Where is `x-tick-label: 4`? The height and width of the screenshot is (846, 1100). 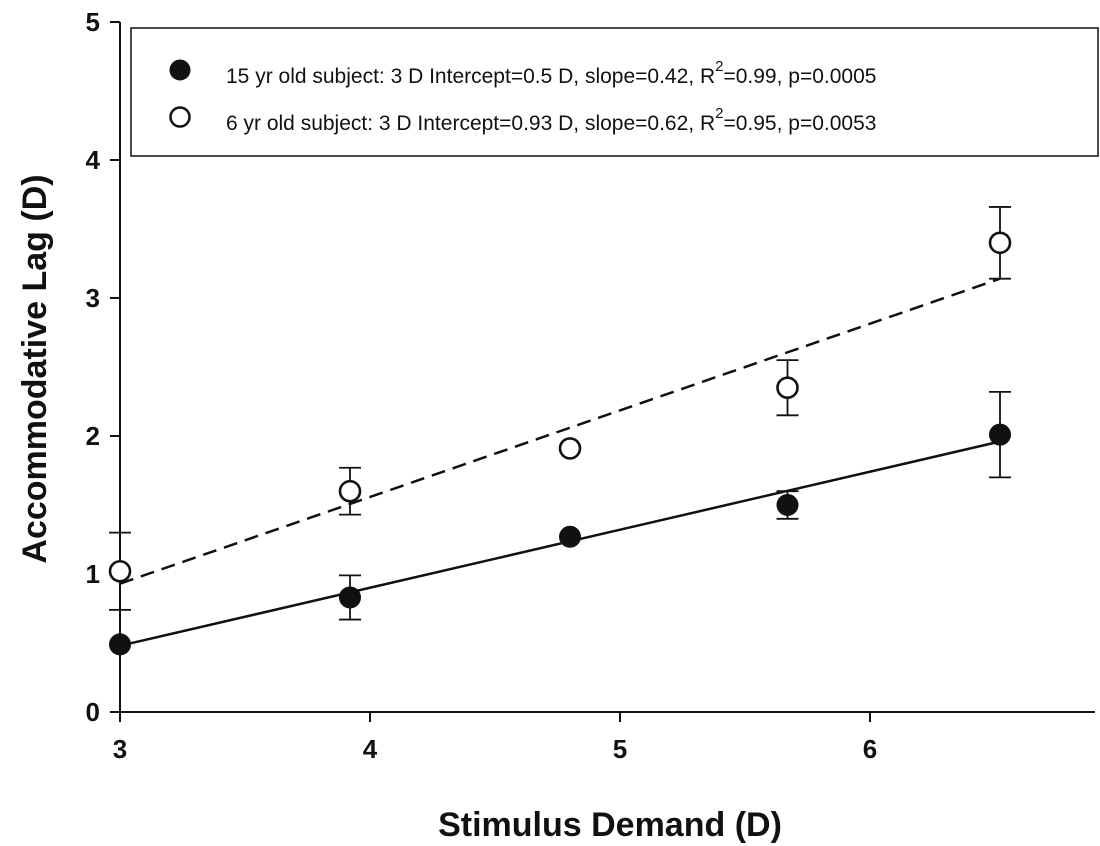 x-tick-label: 4 is located at coordinates (370, 749).